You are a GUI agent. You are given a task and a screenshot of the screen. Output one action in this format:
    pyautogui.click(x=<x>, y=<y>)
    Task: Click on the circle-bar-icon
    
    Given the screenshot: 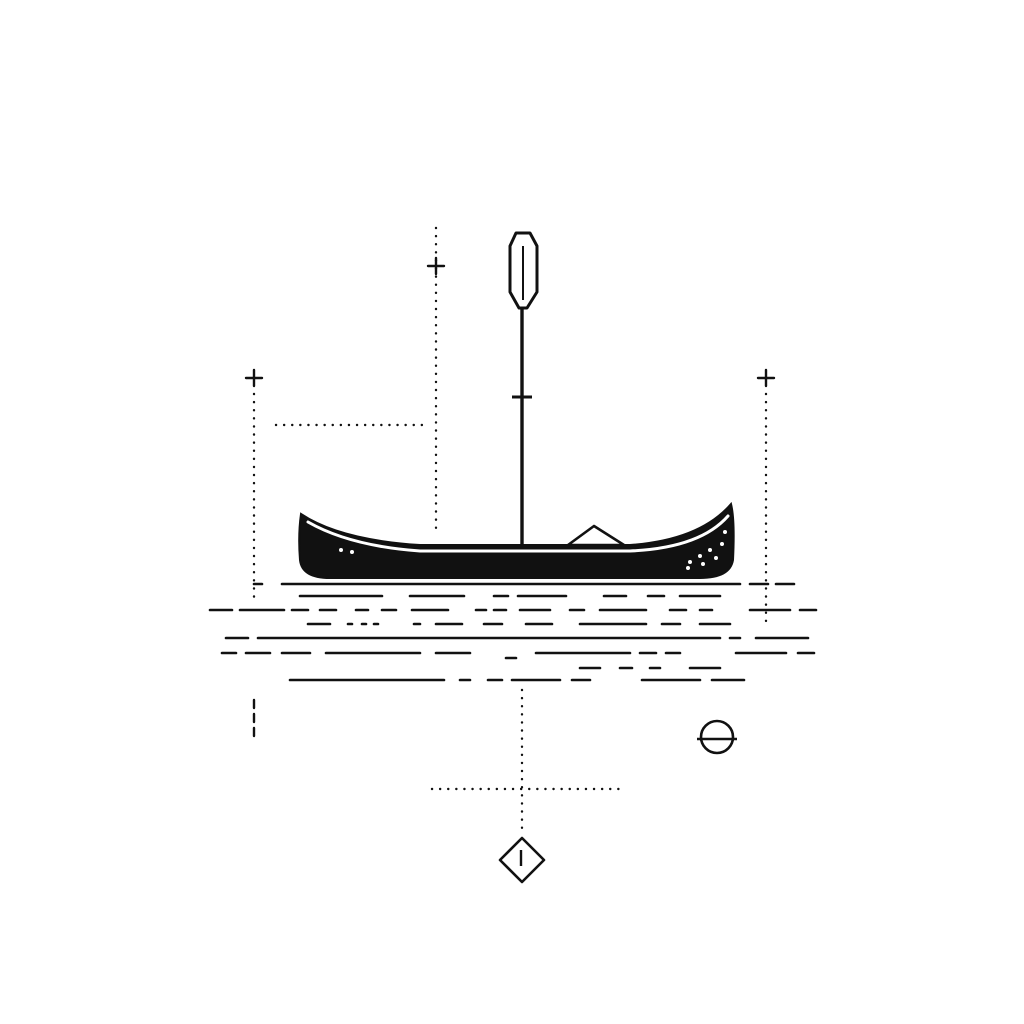 What is the action you would take?
    pyautogui.click(x=717, y=737)
    